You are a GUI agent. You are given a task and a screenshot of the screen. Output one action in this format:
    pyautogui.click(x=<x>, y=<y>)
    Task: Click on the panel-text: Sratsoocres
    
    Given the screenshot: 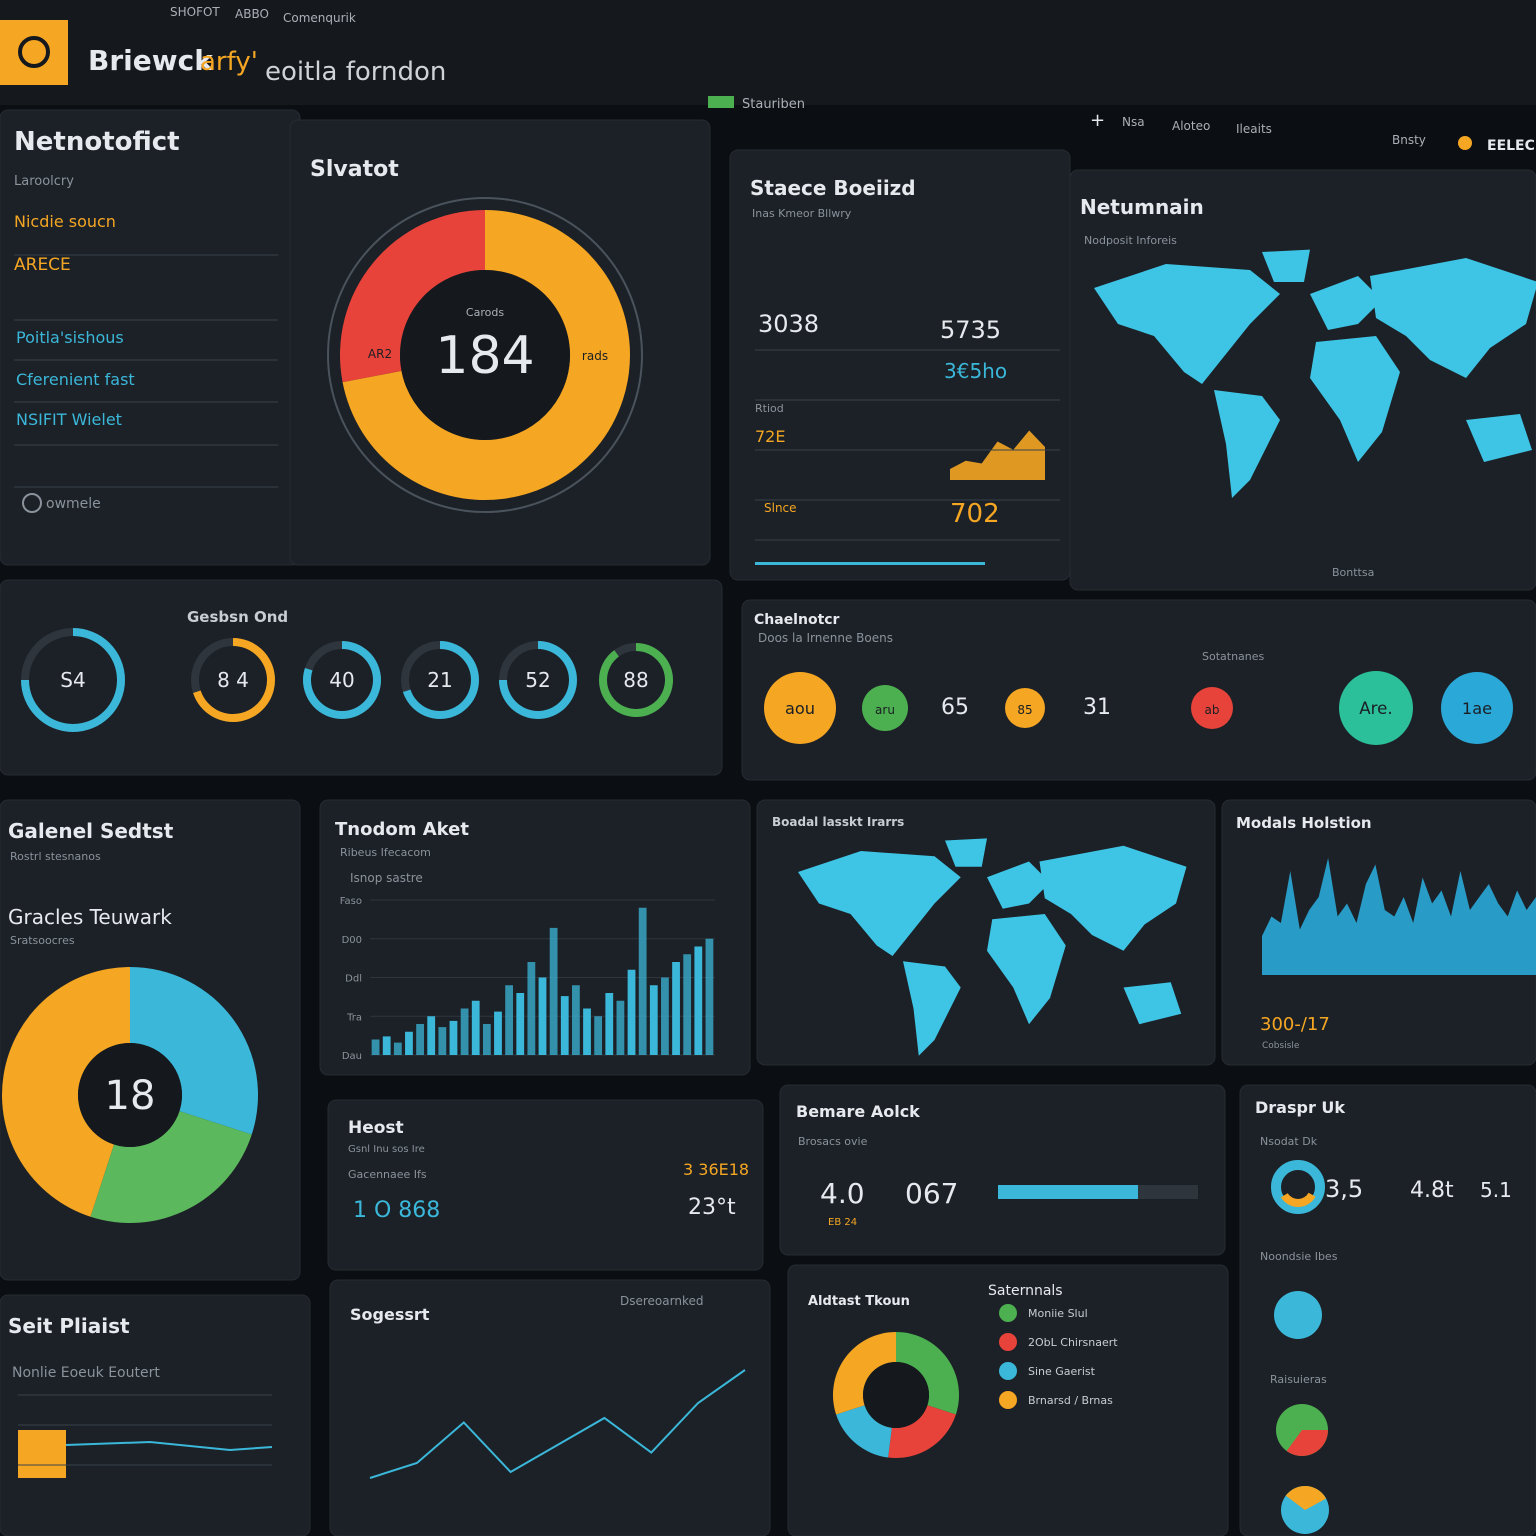 What is the action you would take?
    pyautogui.click(x=42, y=940)
    